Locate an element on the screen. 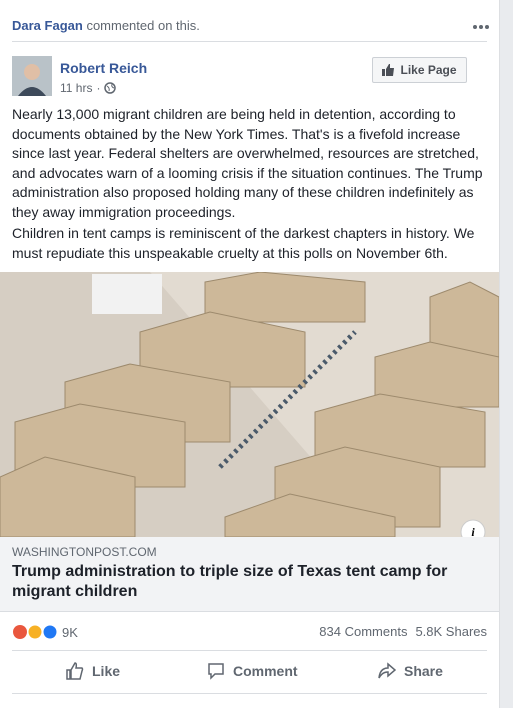 Image resolution: width=513 pixels, height=708 pixels. share-icon is located at coordinates (387, 670).